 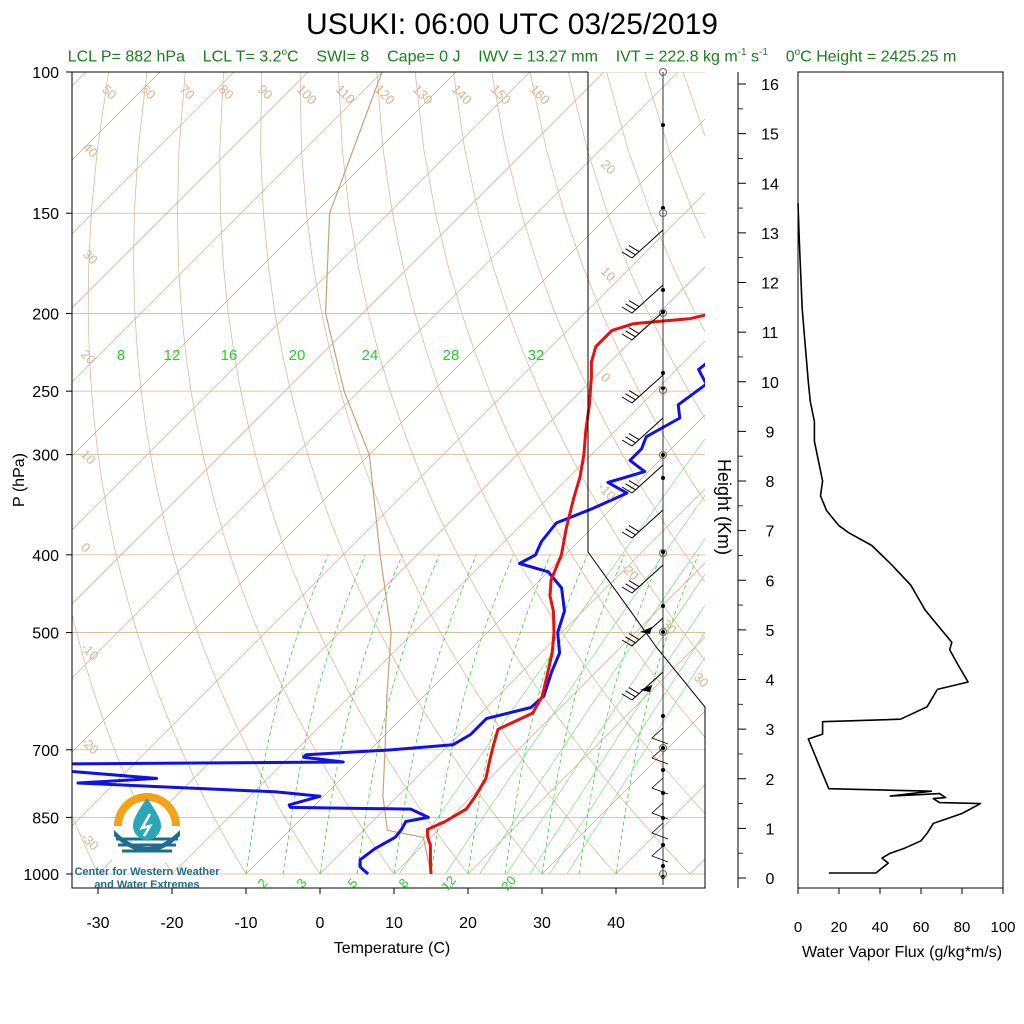 I want to click on height-tick-label: 2, so click(x=770, y=780).